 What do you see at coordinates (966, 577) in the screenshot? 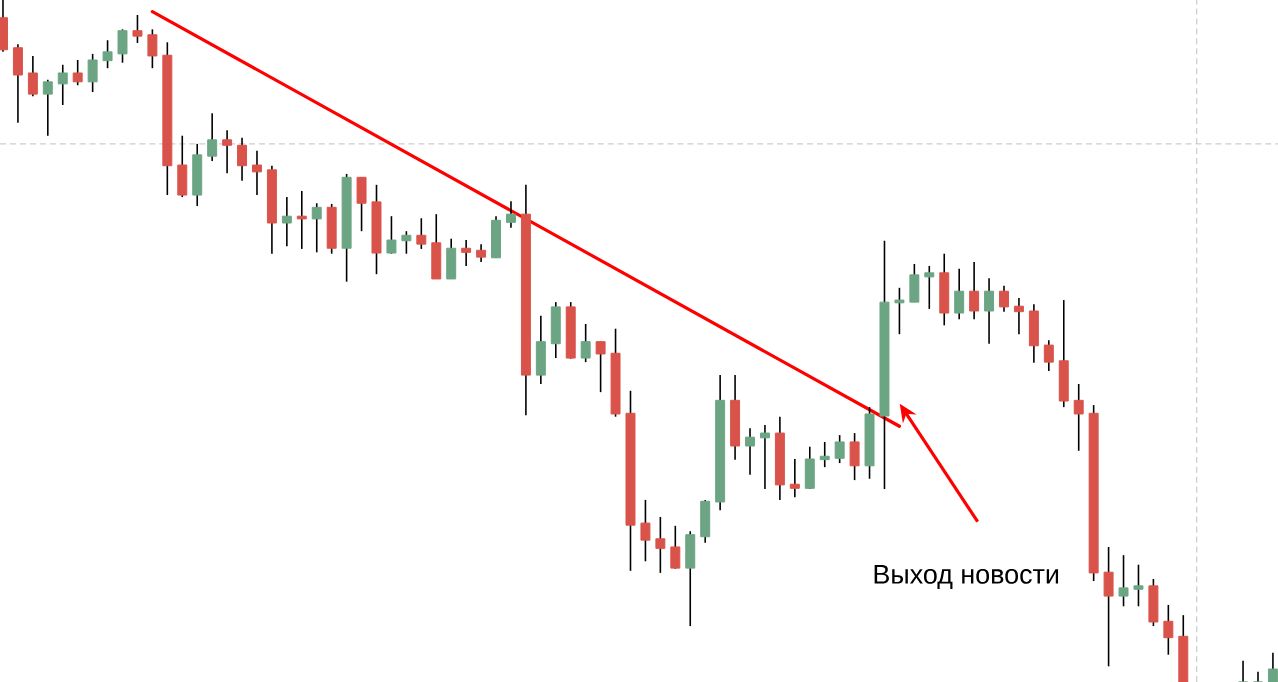
I see `annotation: Выход новости` at bounding box center [966, 577].